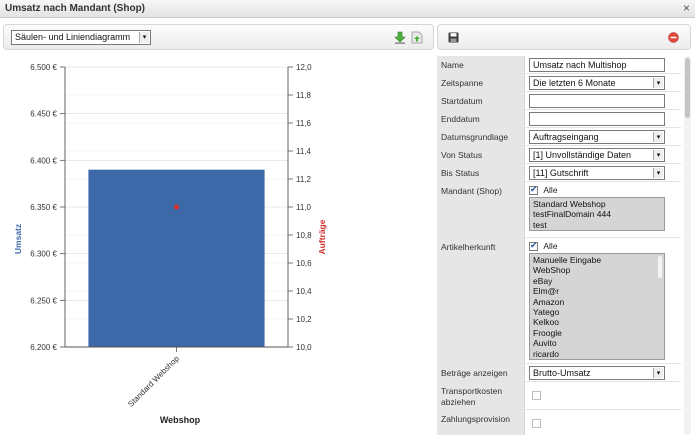 The height and width of the screenshot is (435, 695). I want to click on y2-tick-label: 10,4, so click(304, 291).